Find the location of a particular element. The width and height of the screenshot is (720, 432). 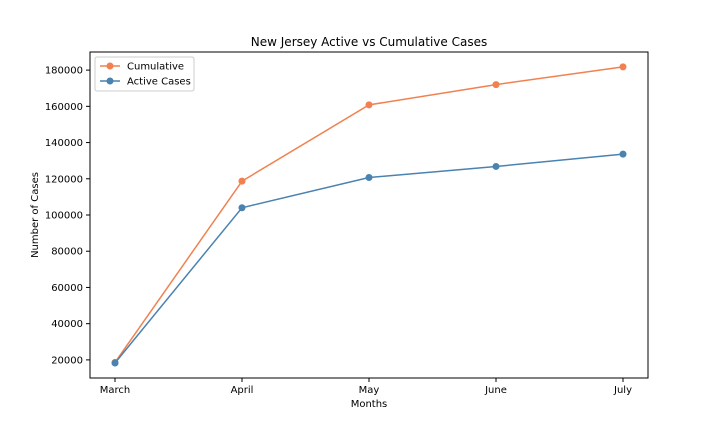

legend-item: Cumulative is located at coordinates (142, 67).